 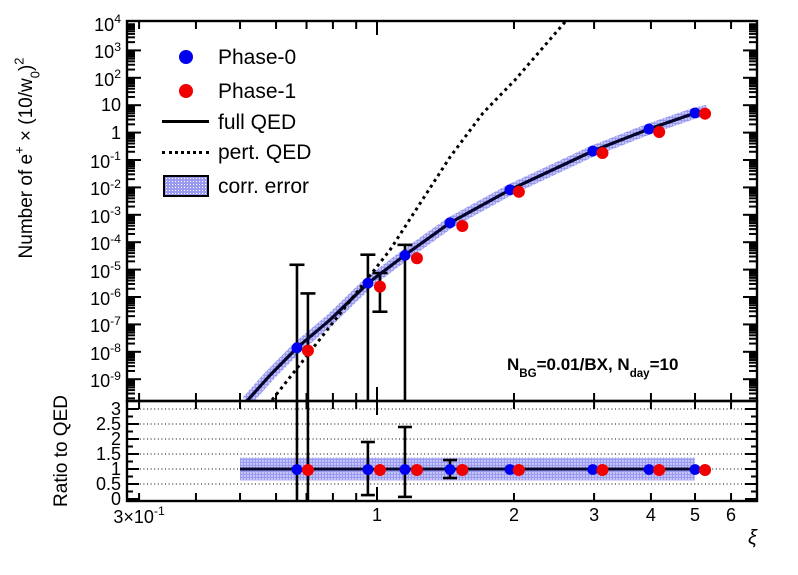 I want to click on ratio-tick-label: 2, so click(x=115, y=439).